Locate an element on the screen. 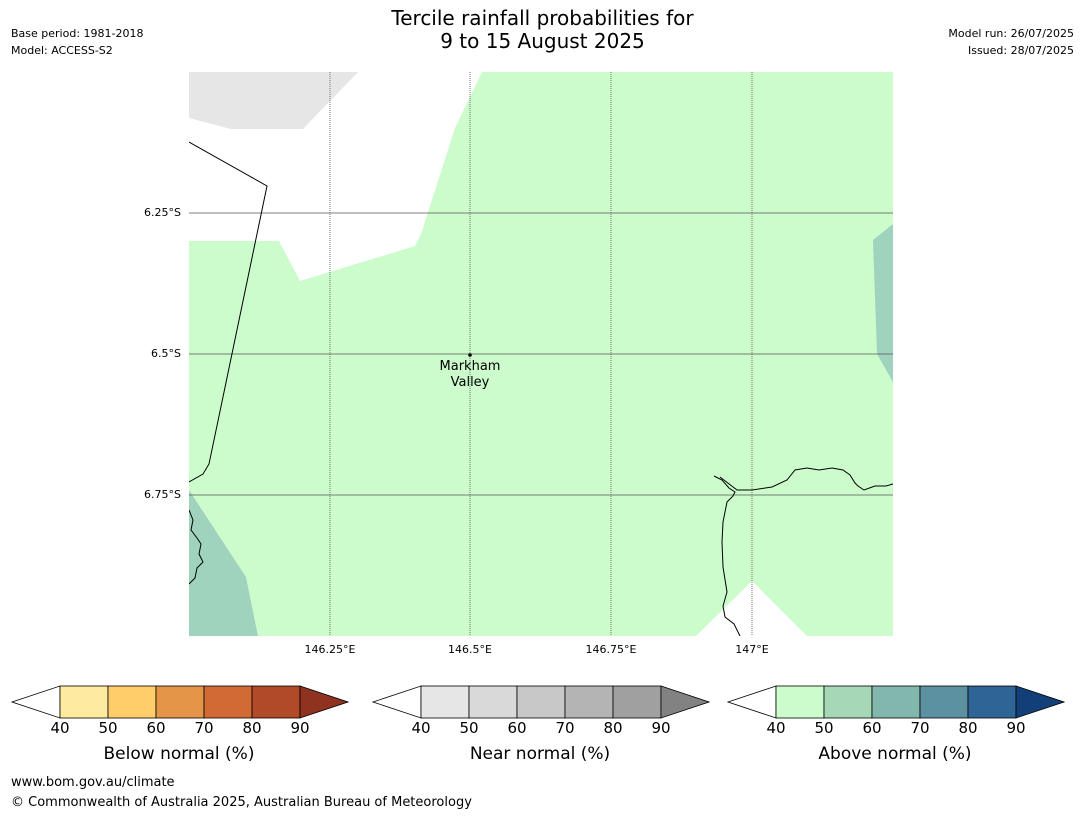 This screenshot has width=1085, height=816. province-boundary is located at coordinates (228, 312).